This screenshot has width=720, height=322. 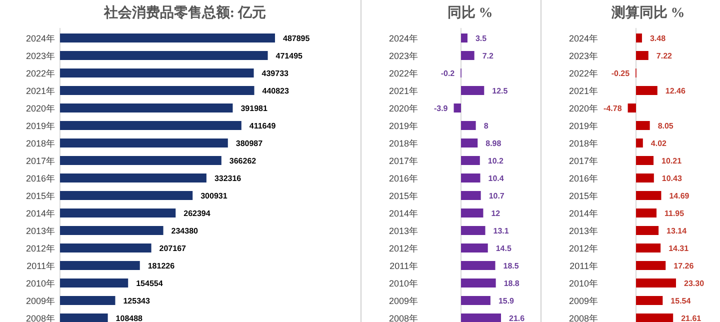 I want to click on data-label: 3.48, so click(x=658, y=38).